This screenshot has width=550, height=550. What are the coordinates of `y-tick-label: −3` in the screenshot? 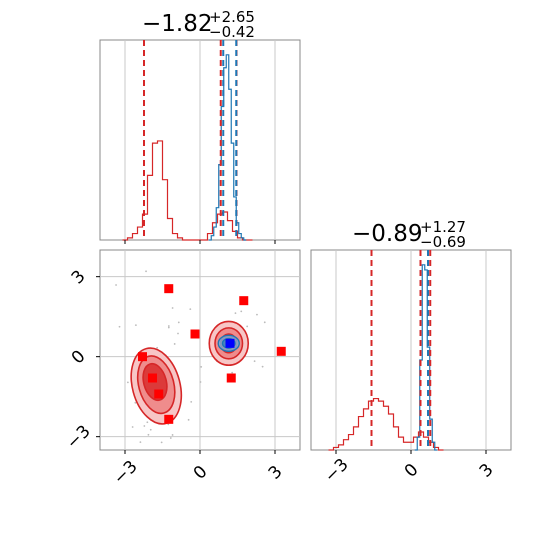 It's located at (79, 437).